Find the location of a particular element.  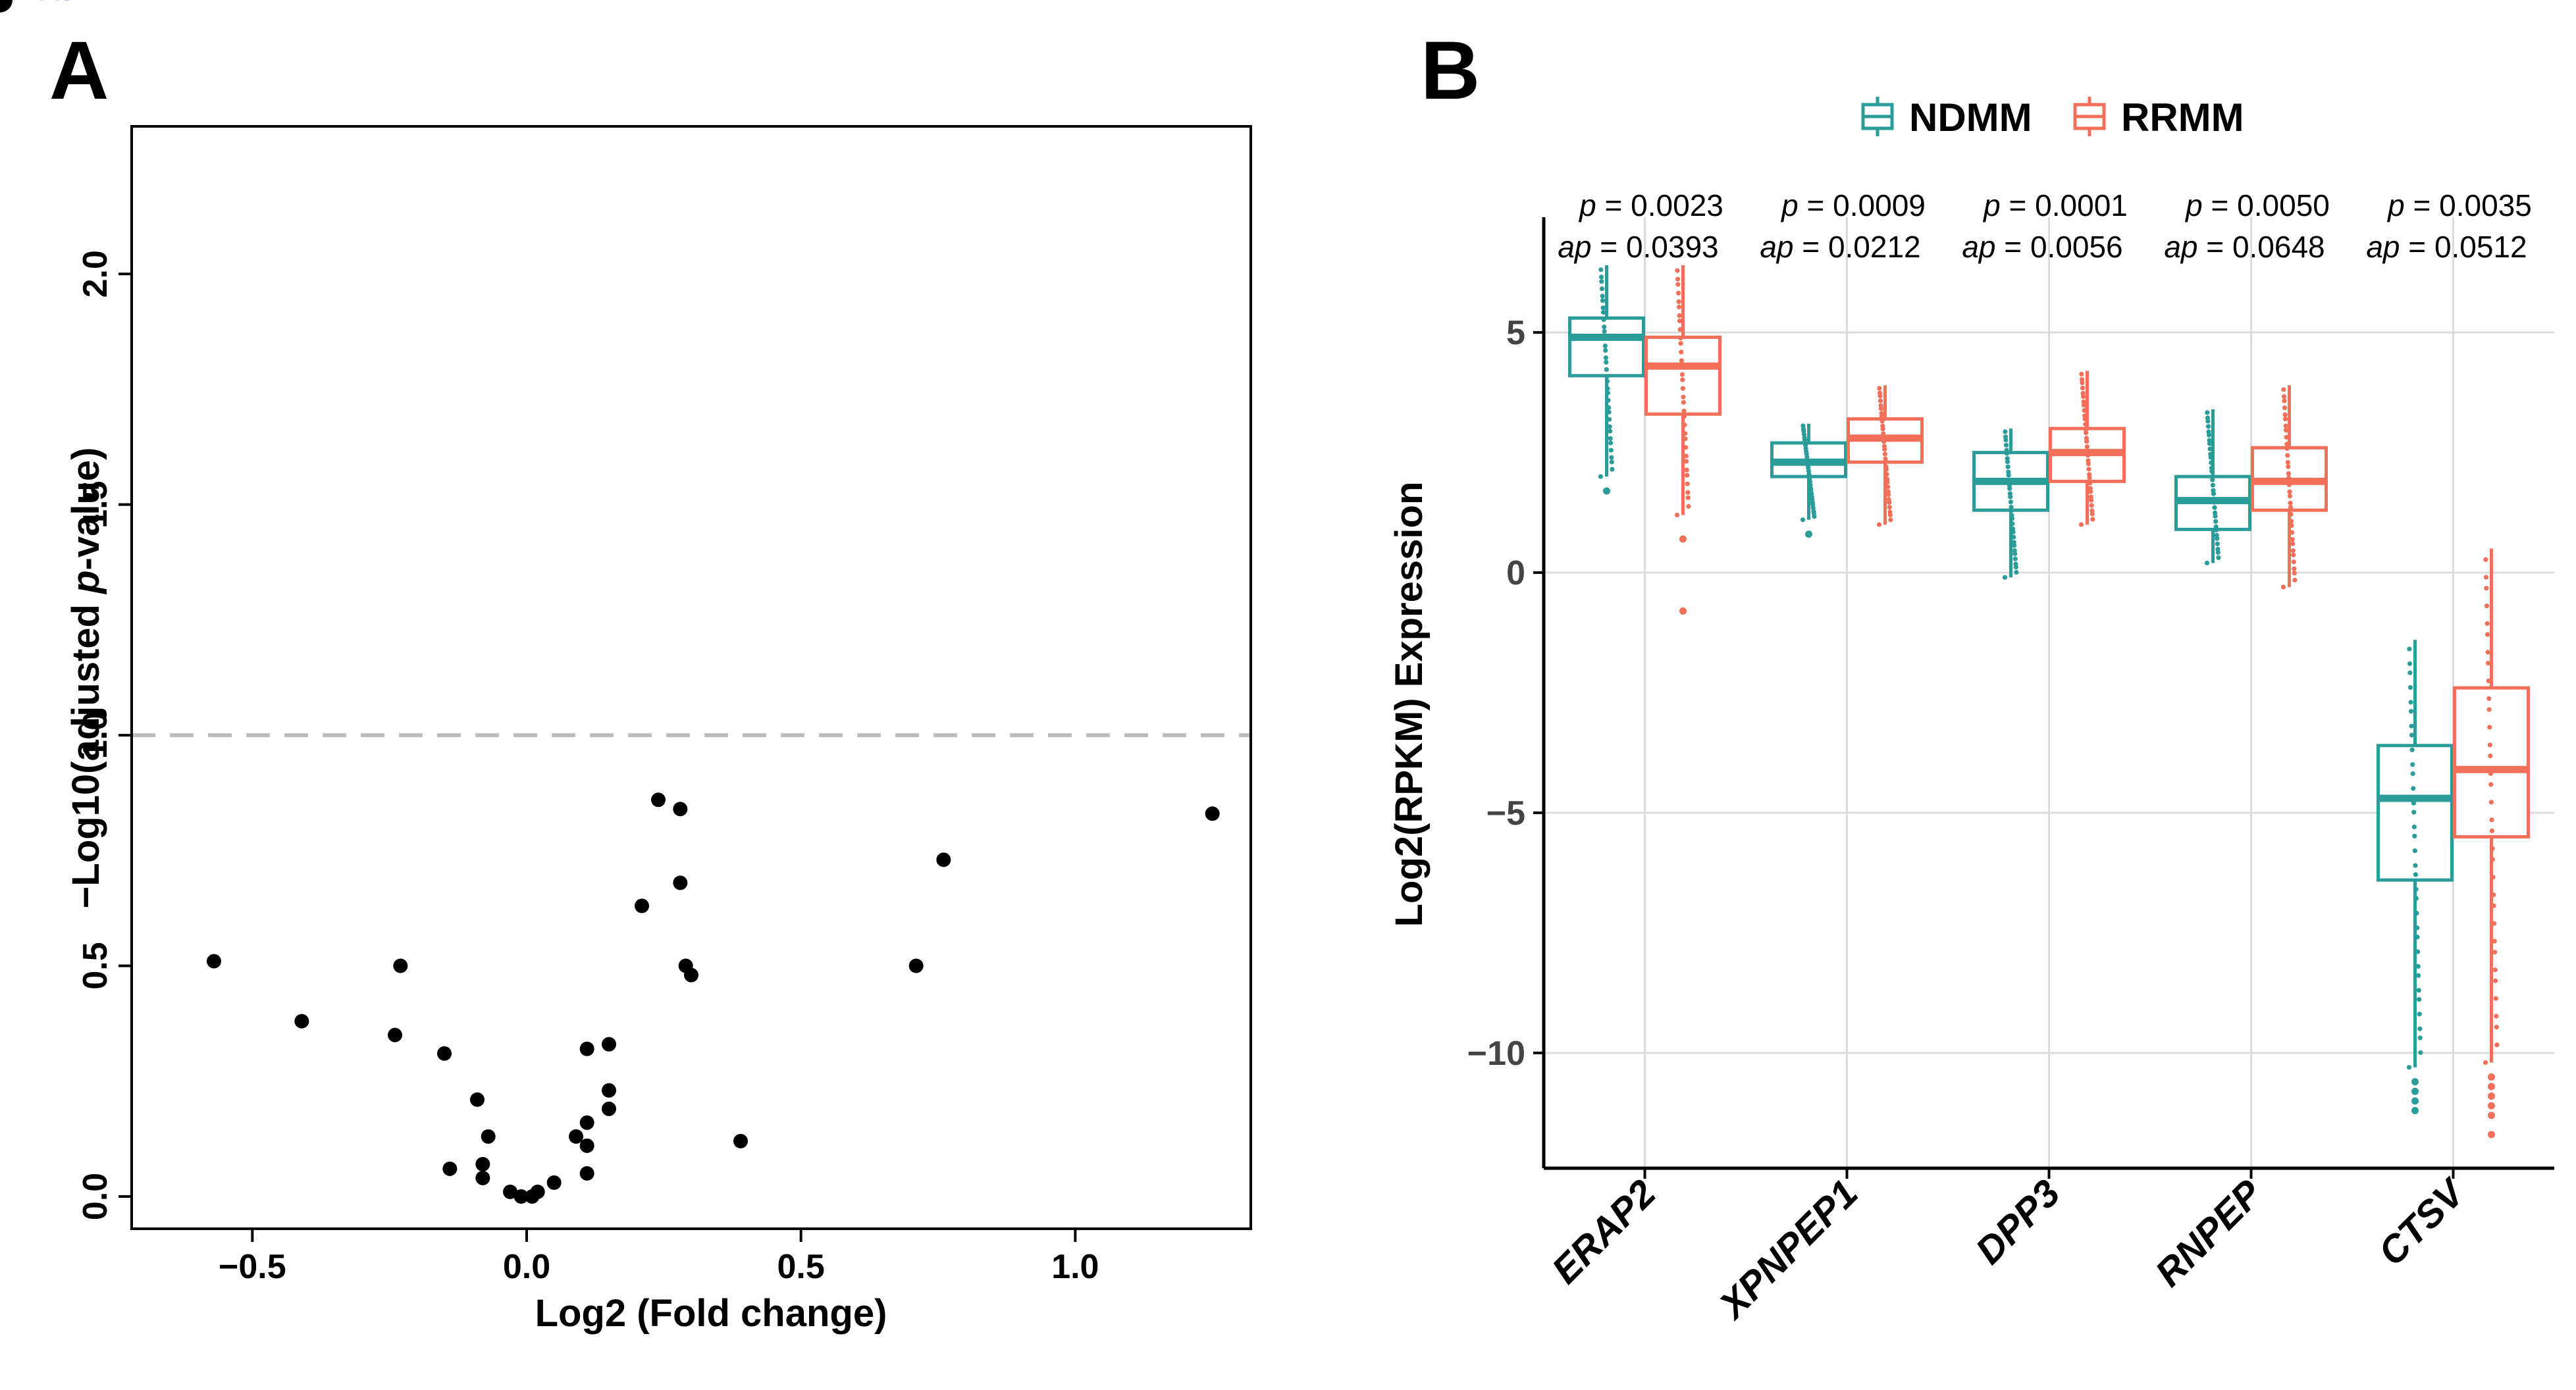

ap-value-text: = 0.0393 is located at coordinates (1655, 247).